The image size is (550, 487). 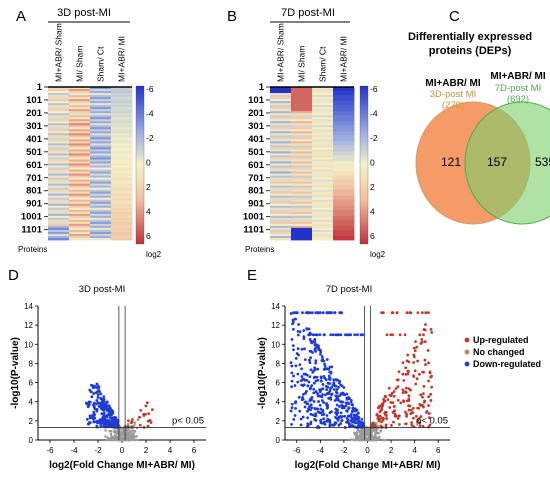 What do you see at coordinates (374, 89) in the screenshot?
I see `colorbar-tick-label: -6` at bounding box center [374, 89].